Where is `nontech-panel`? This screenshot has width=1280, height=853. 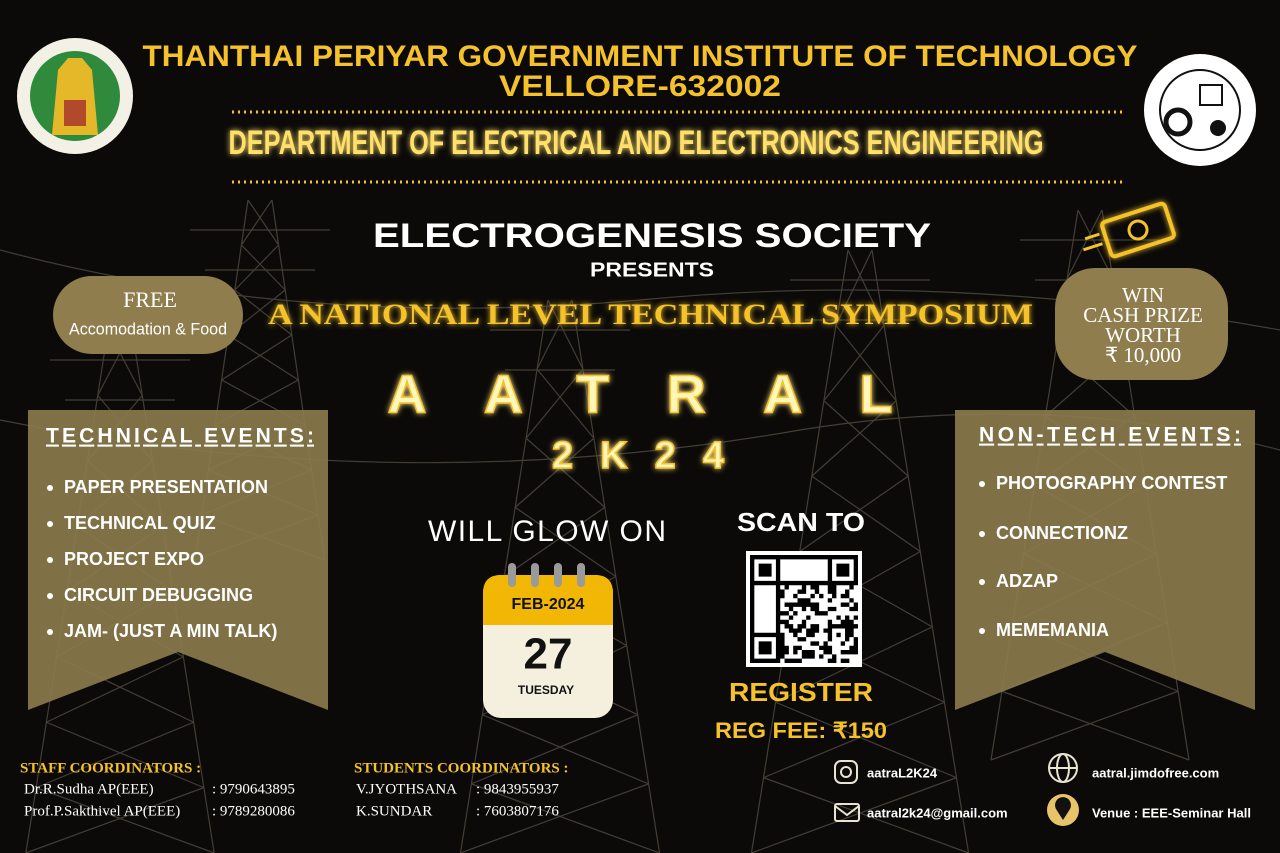
nontech-panel is located at coordinates (1105, 560).